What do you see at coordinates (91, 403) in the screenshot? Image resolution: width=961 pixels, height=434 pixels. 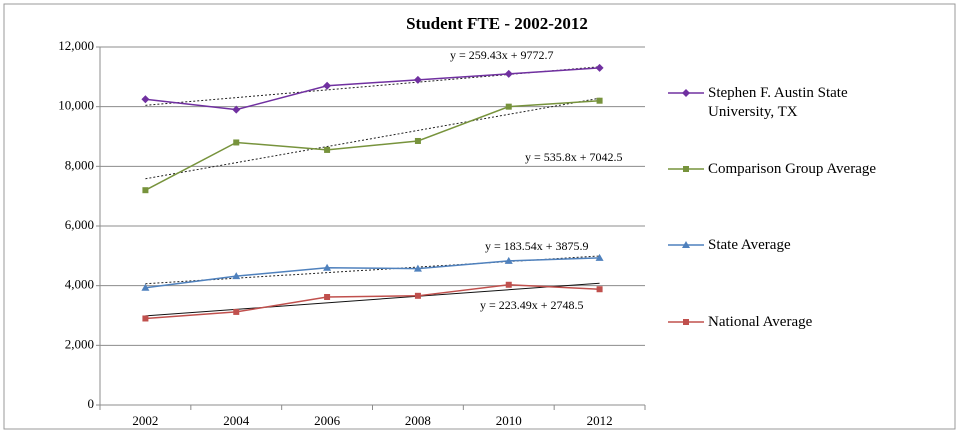 I see `y-tick-label: 0` at bounding box center [91, 403].